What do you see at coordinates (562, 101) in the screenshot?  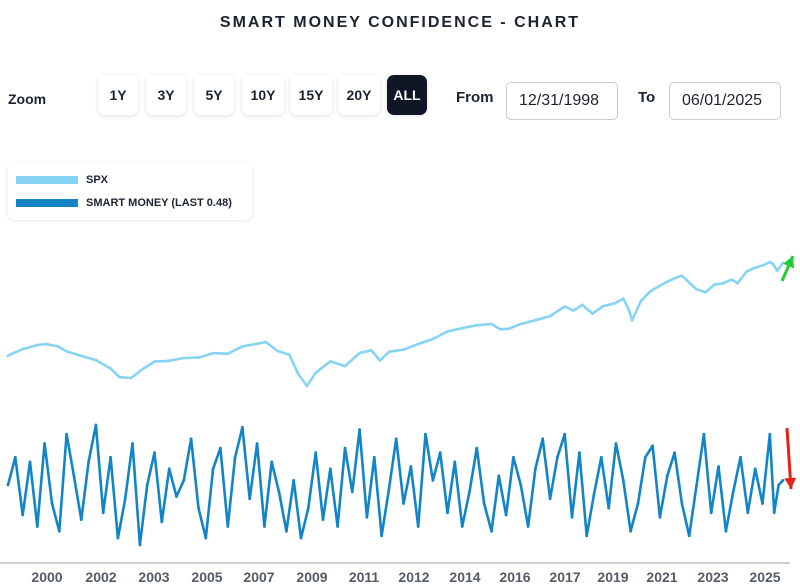 I see `from-date-input` at bounding box center [562, 101].